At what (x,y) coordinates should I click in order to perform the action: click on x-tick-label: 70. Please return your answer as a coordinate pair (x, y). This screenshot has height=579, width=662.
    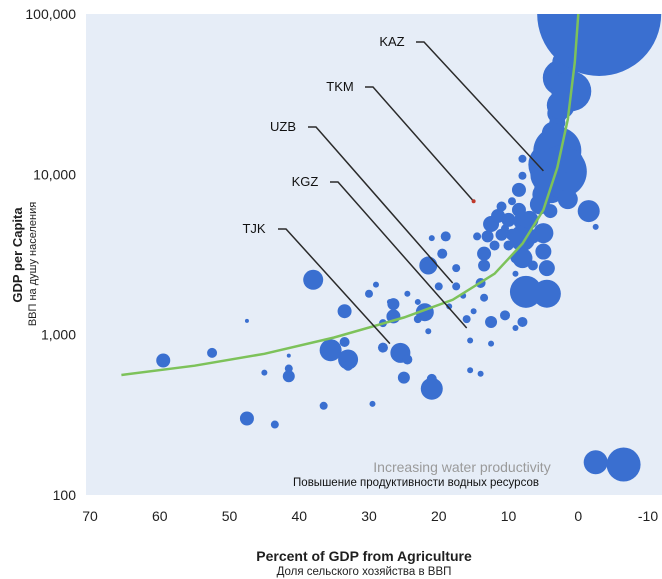
    Looking at the image, I should click on (90, 516).